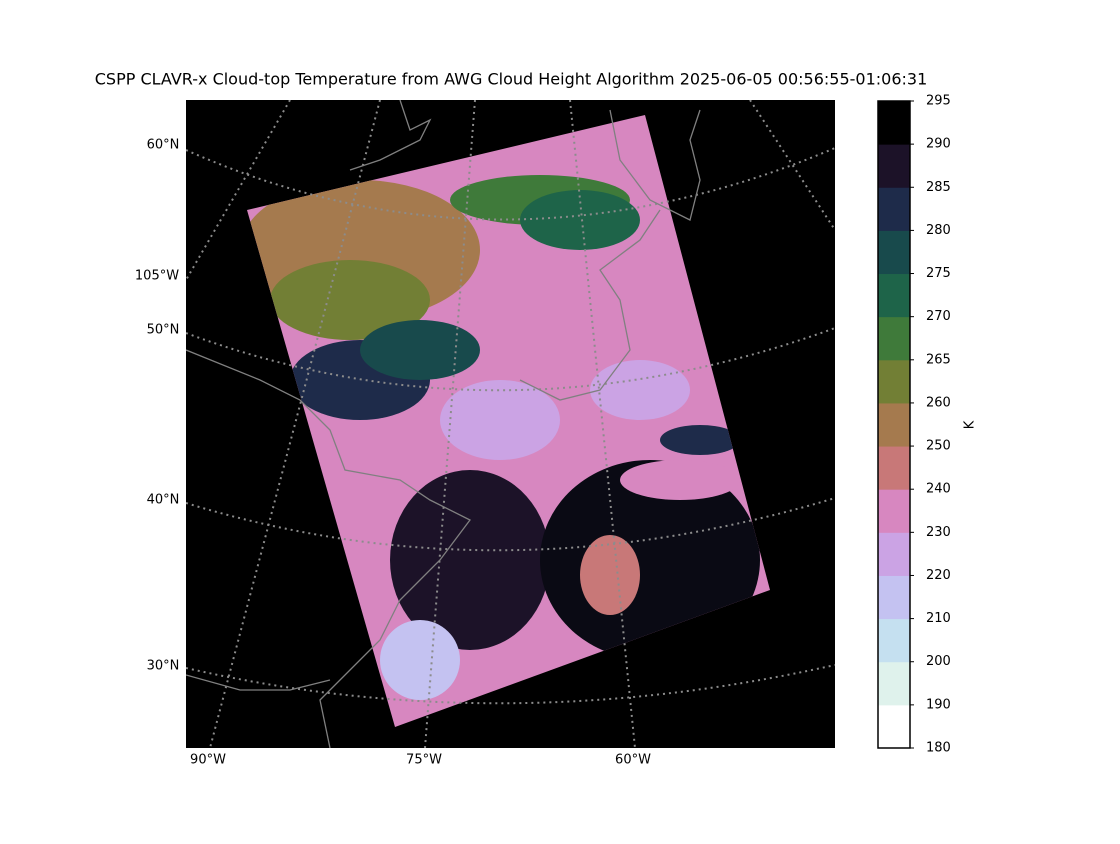 This screenshot has width=1120, height=844. Describe the element at coordinates (938, 273) in the screenshot. I see `colorbar-tick-label: 275` at that location.